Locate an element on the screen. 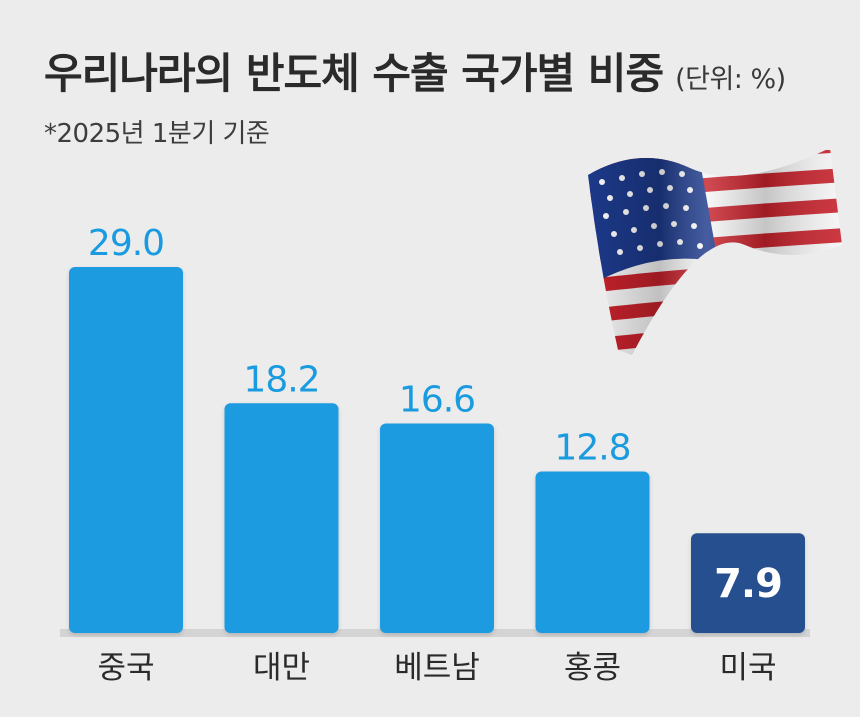 The width and height of the screenshot is (860, 717). category-label-4: 미국 is located at coordinates (747, 668).